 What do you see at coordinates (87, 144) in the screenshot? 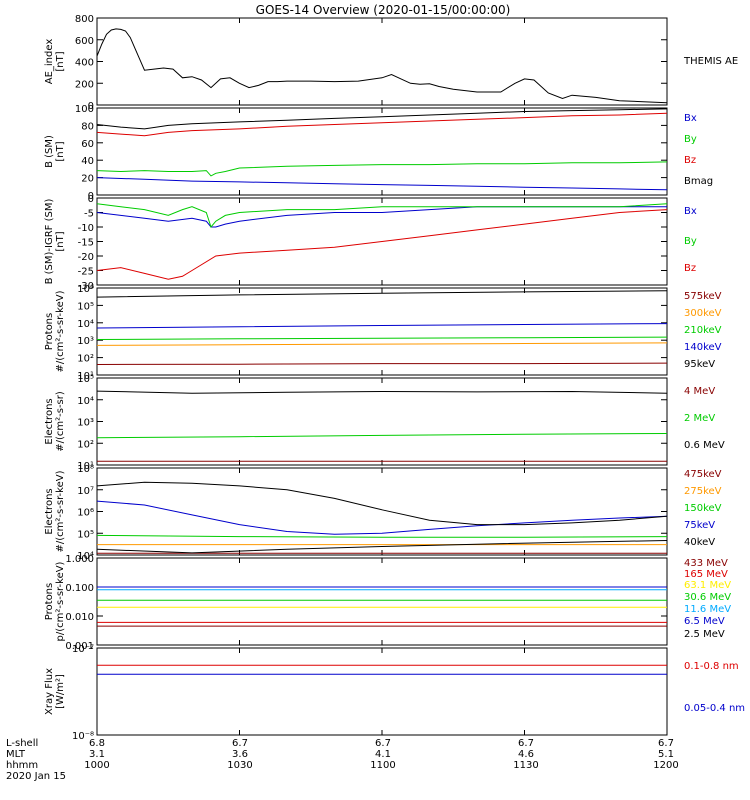
I see `y-tick-label: 60` at bounding box center [87, 144].